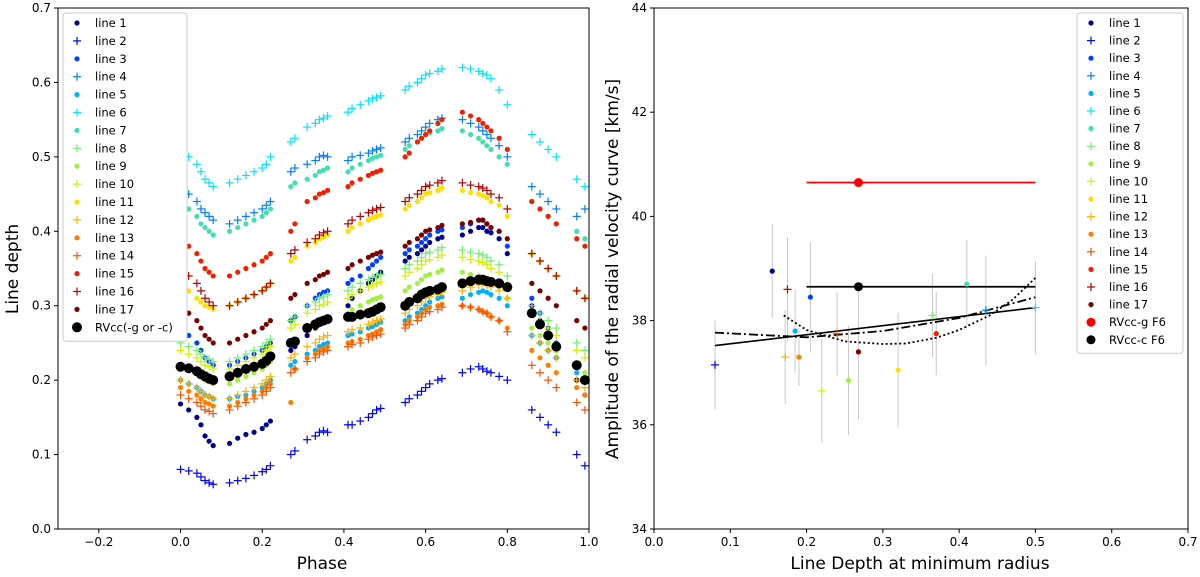  Describe the element at coordinates (134, 327) in the screenshot. I see `legend-label: RVcc(-g or -c)` at that location.